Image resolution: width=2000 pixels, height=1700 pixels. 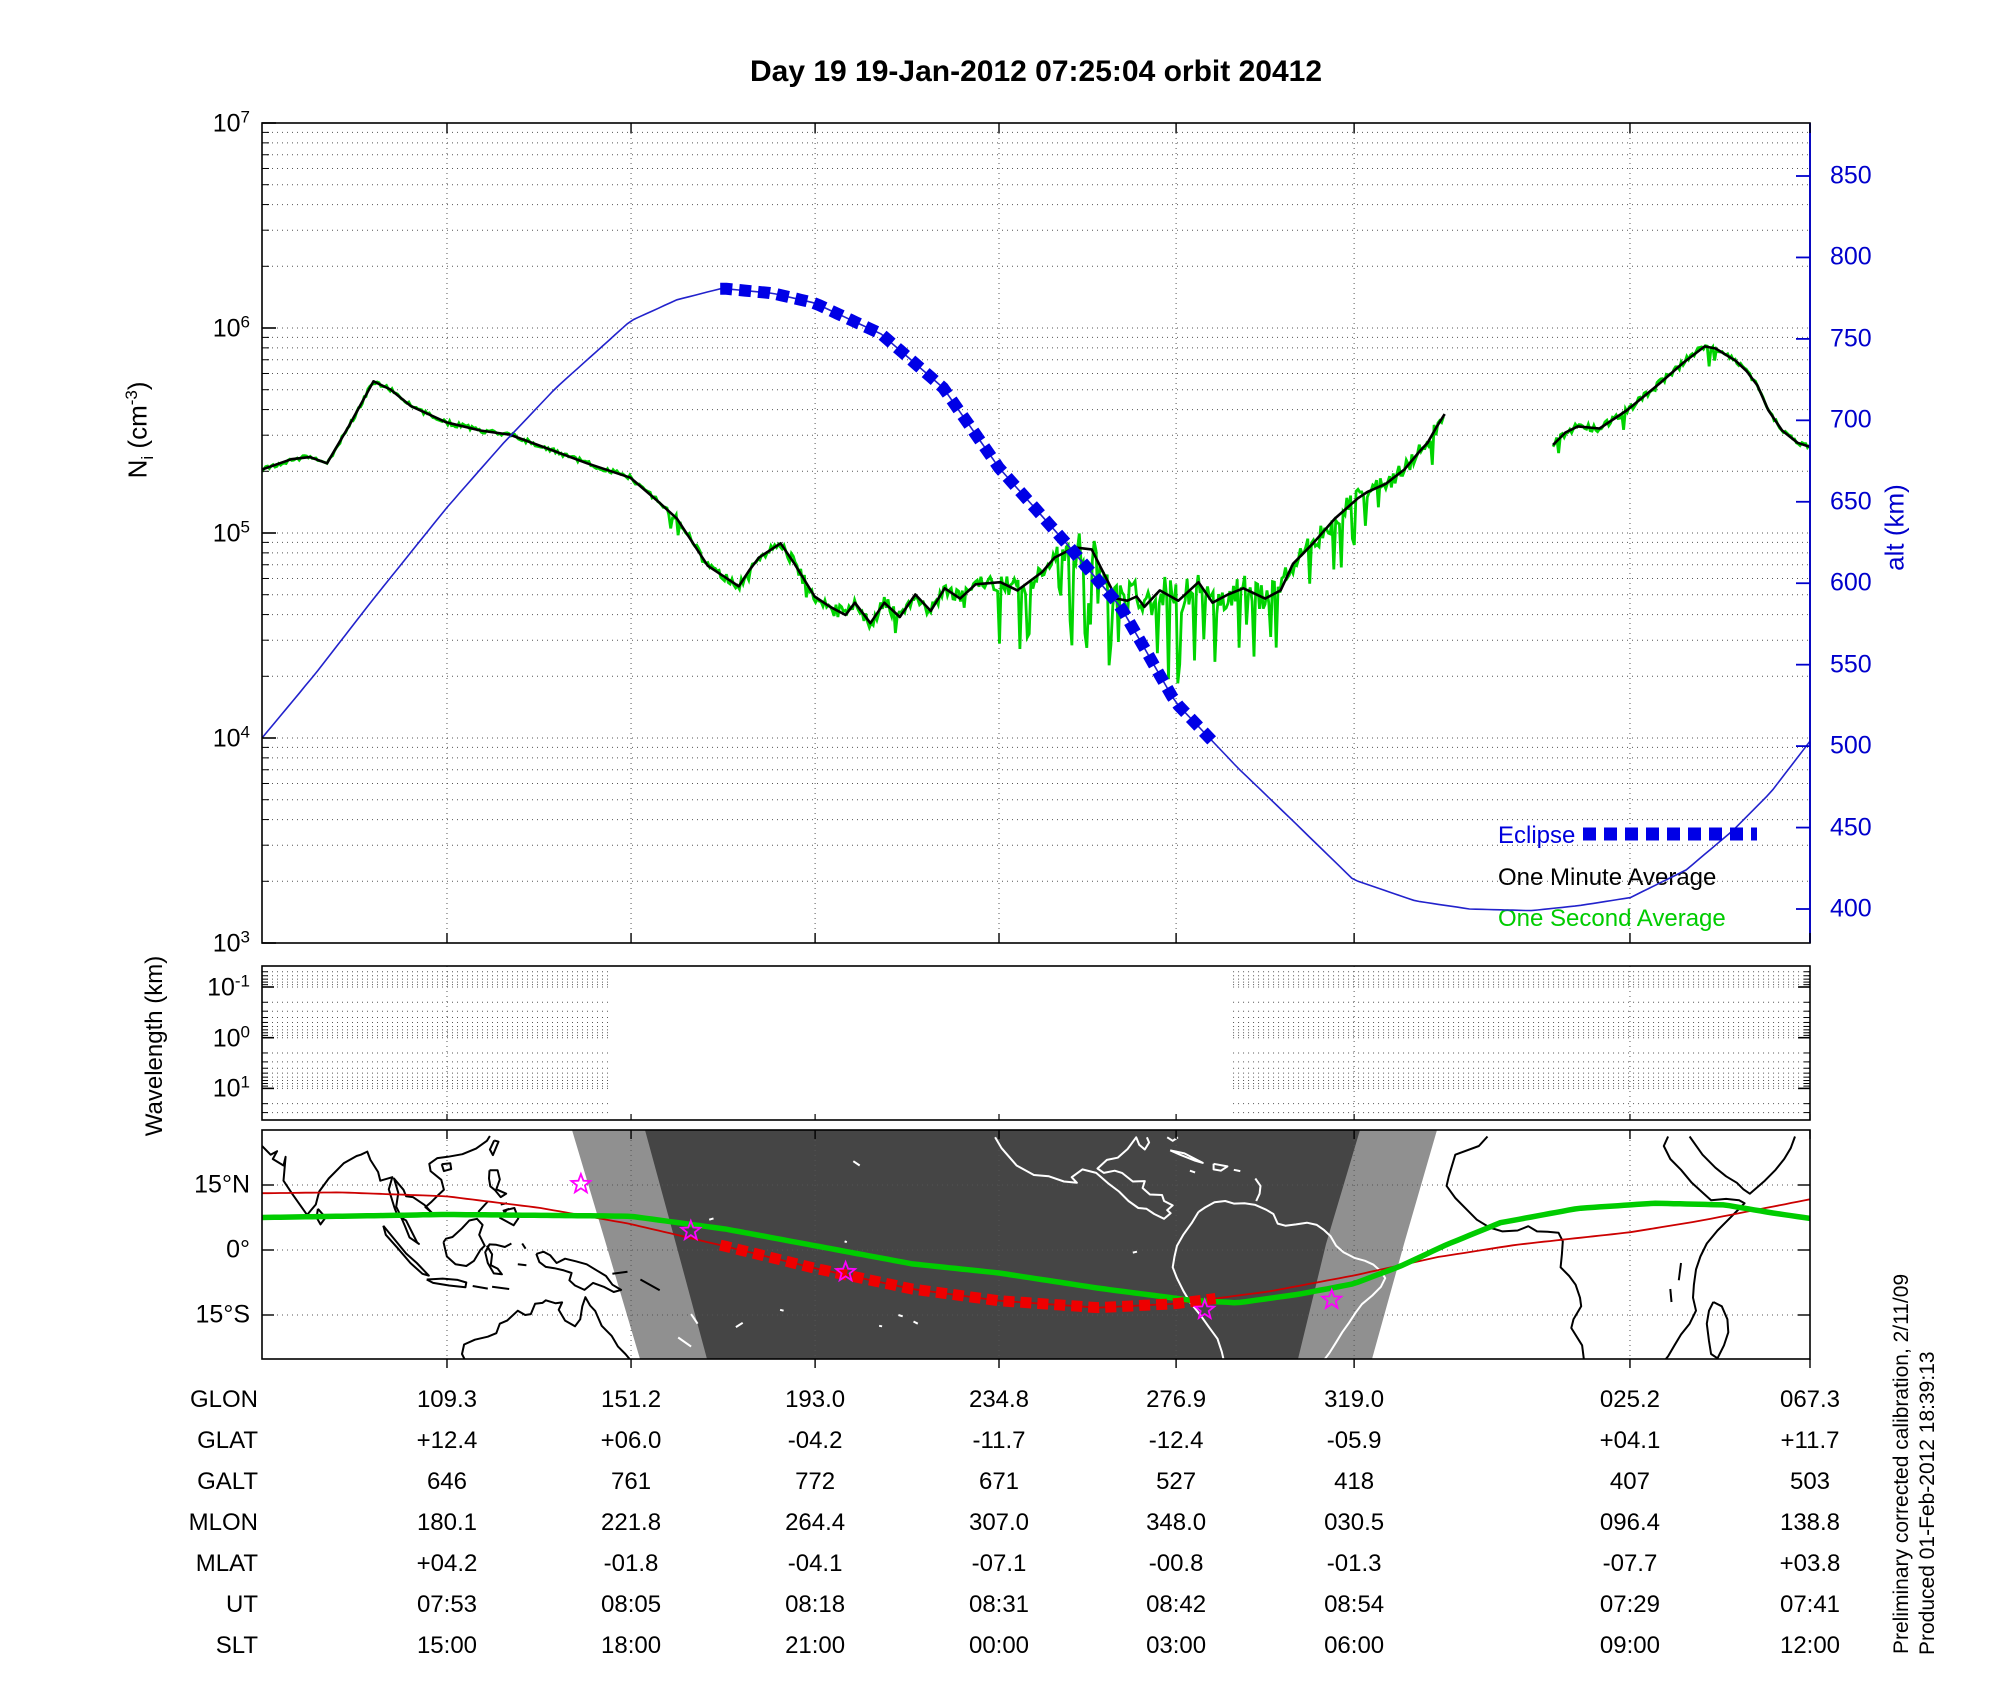 What do you see at coordinates (1810, 1563) in the screenshot?
I see `table-cell: +03.8` at bounding box center [1810, 1563].